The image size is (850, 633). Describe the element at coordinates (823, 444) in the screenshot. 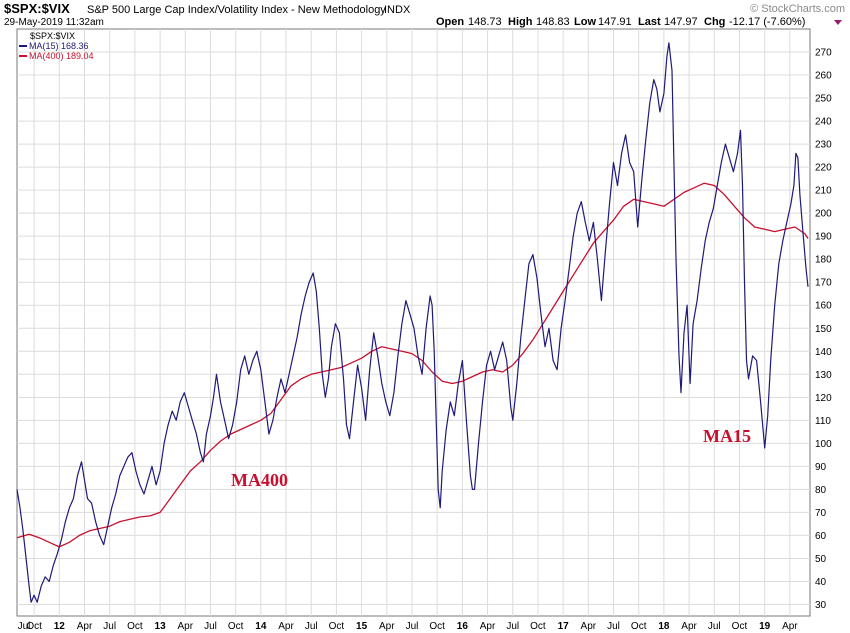

I see `y-tick-label: 100` at that location.